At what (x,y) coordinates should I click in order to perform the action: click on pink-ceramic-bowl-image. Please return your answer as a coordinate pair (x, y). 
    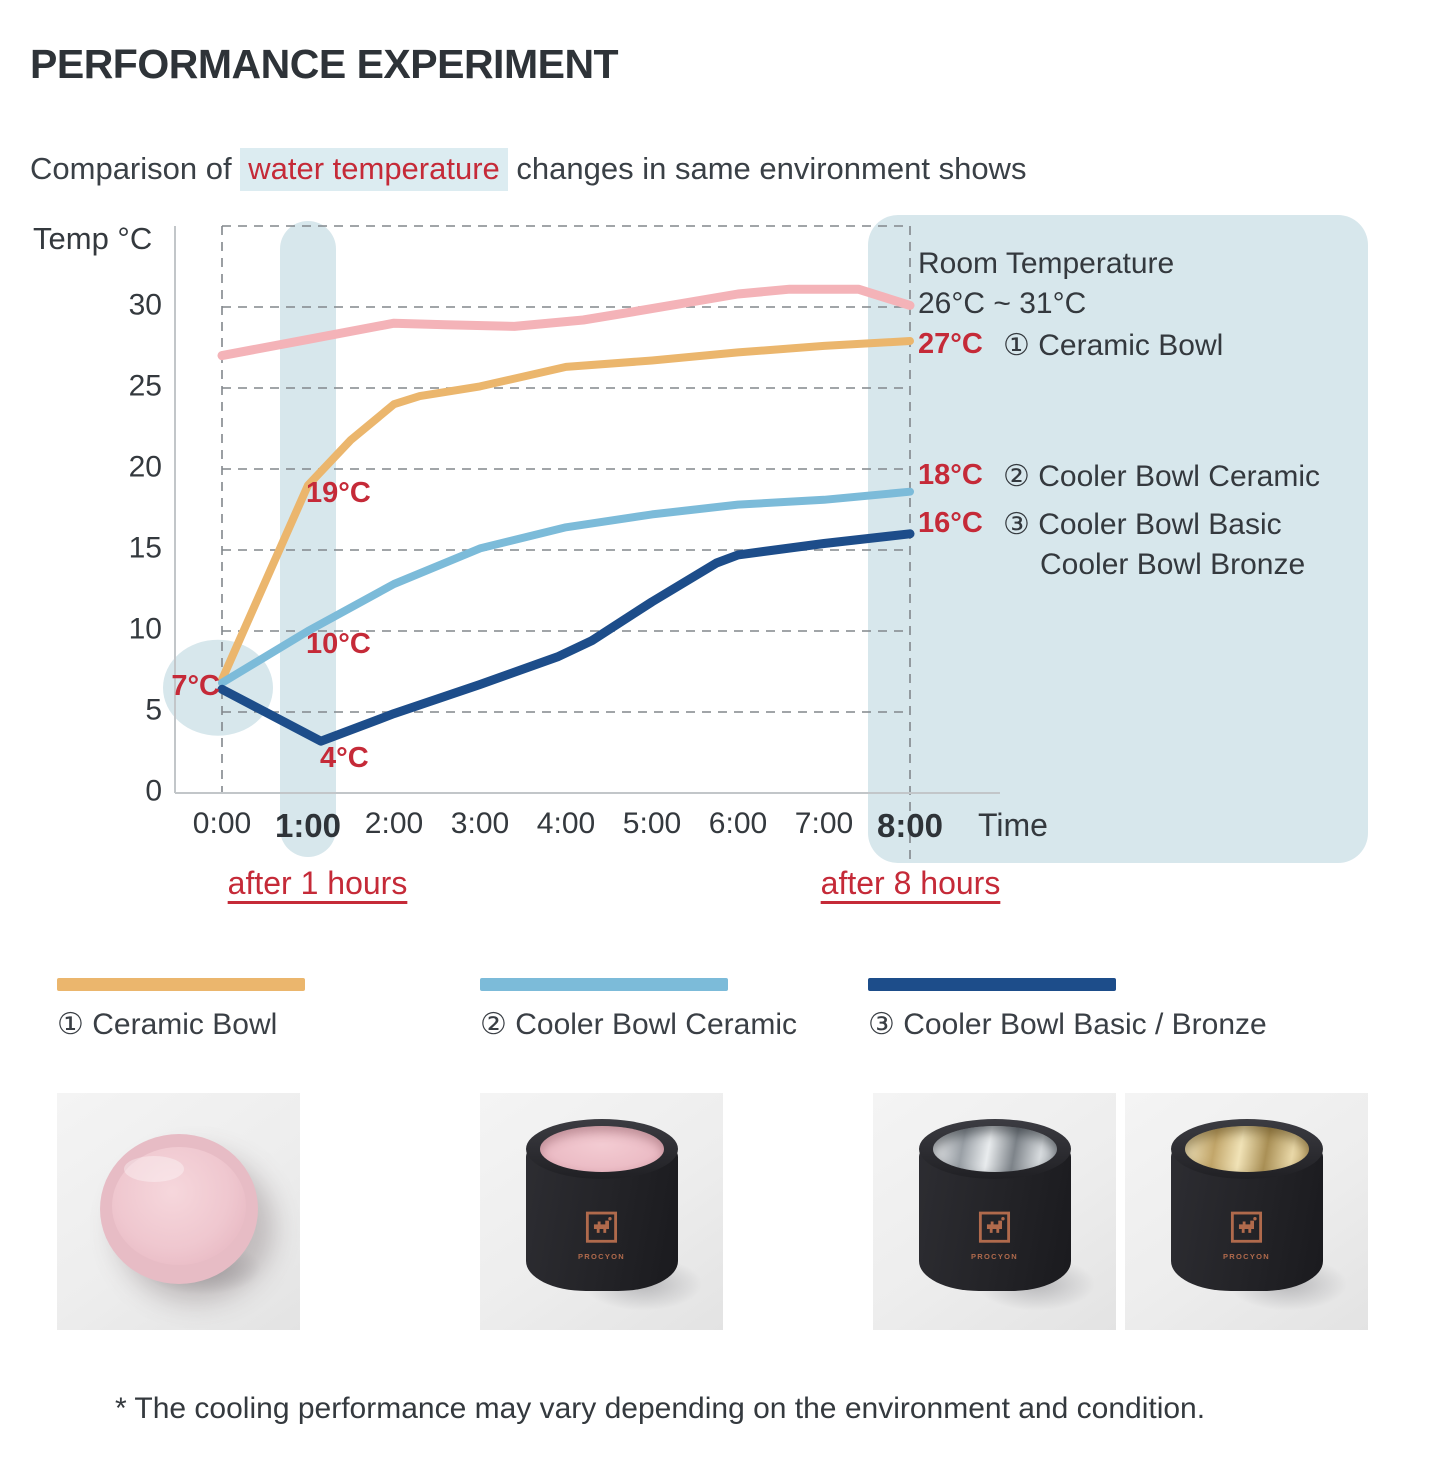
    Looking at the image, I should click on (178, 1208).